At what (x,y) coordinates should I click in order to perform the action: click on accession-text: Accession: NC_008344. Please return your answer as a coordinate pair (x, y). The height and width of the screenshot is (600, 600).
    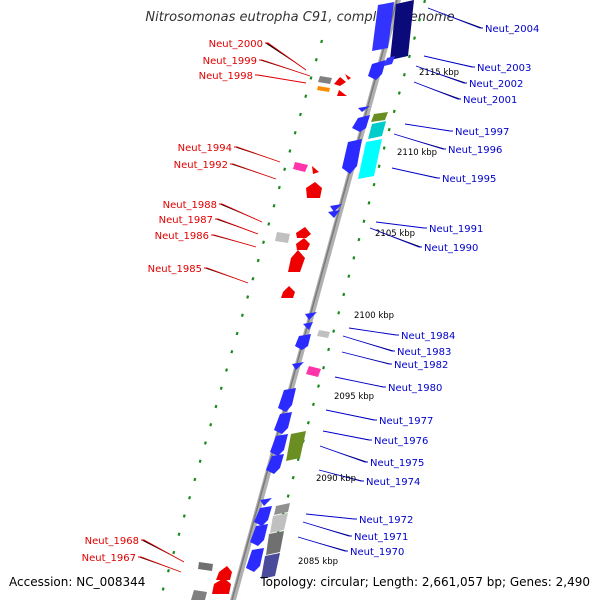
    Looking at the image, I should click on (77, 582).